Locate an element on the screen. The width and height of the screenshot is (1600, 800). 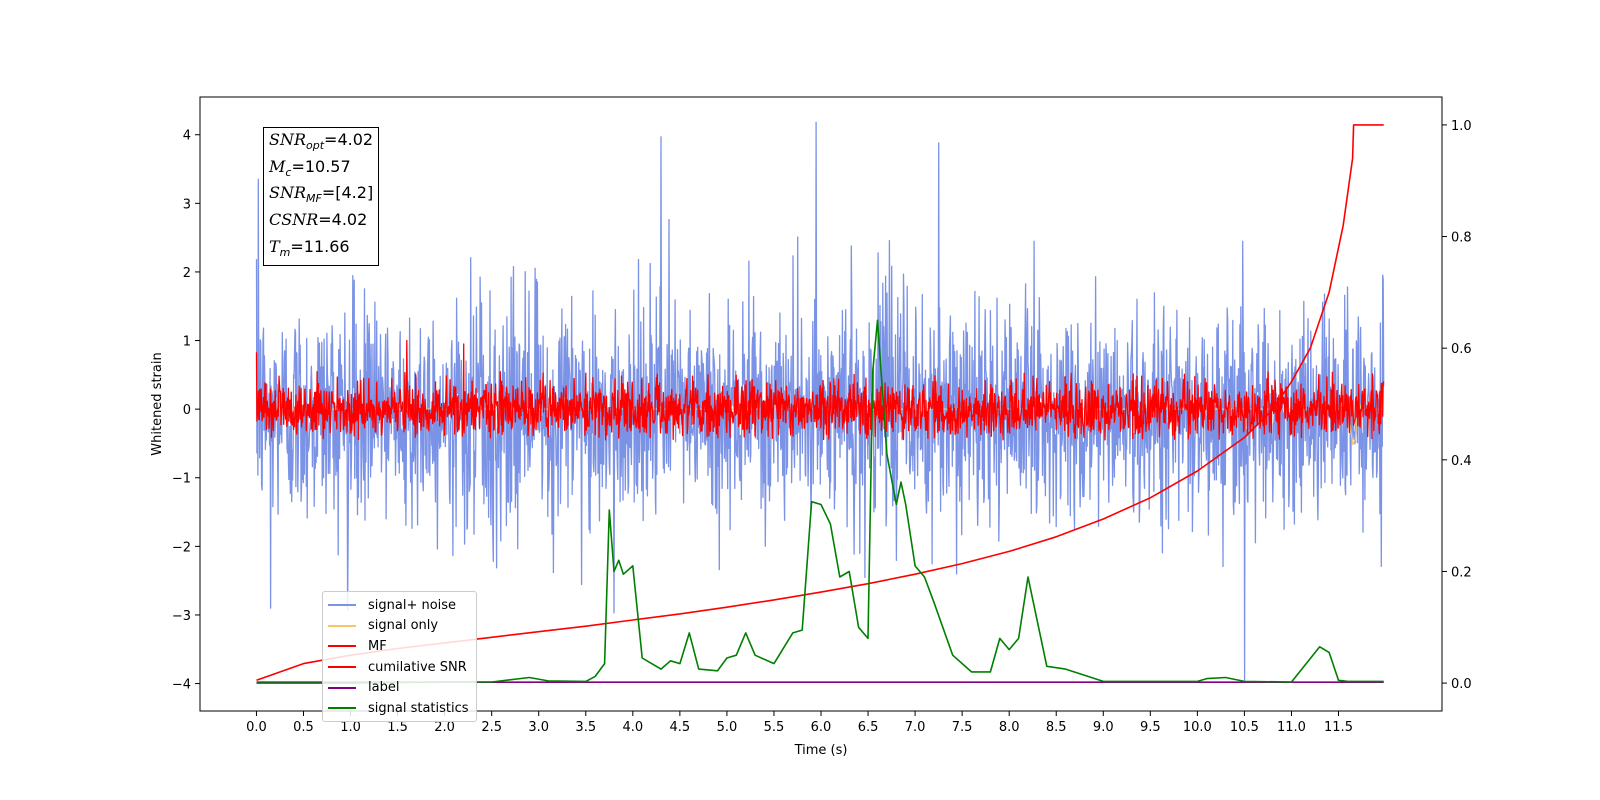
y2-tick-label: 0.2 is located at coordinates (1461, 572).